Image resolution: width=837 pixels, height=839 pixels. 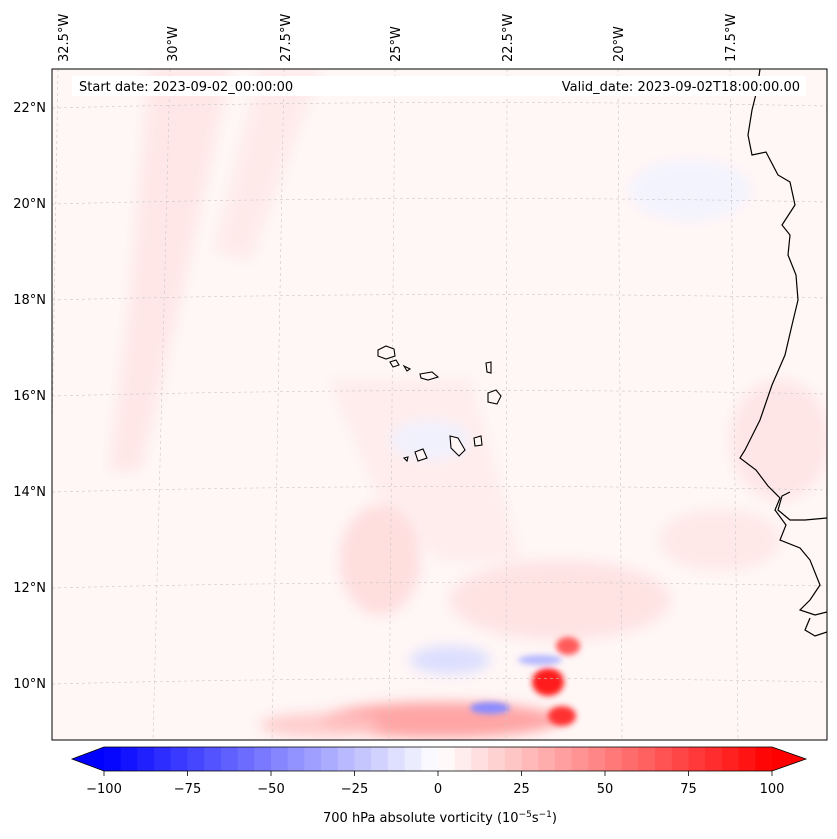 I want to click on colorbar-title: 700 hPa absolute vorticity (10−5s−1), so click(x=440, y=818).